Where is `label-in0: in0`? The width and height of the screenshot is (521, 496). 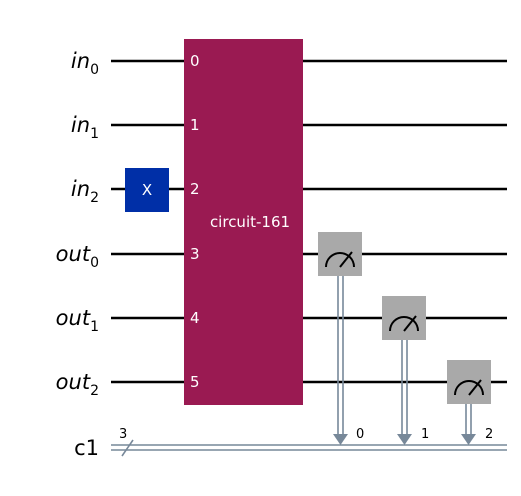
label-in0: in0 is located at coordinates (85, 63).